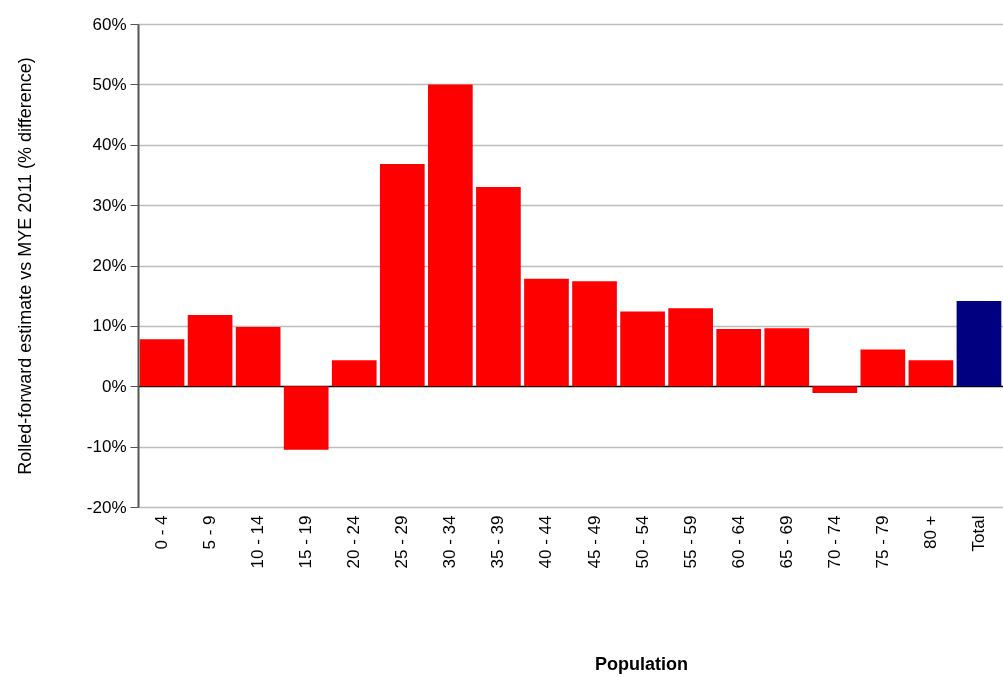 Image resolution: width=1003 pixels, height=677 pixels. What do you see at coordinates (786, 542) in the screenshot?
I see `x-tick-label: 65 - 69` at bounding box center [786, 542].